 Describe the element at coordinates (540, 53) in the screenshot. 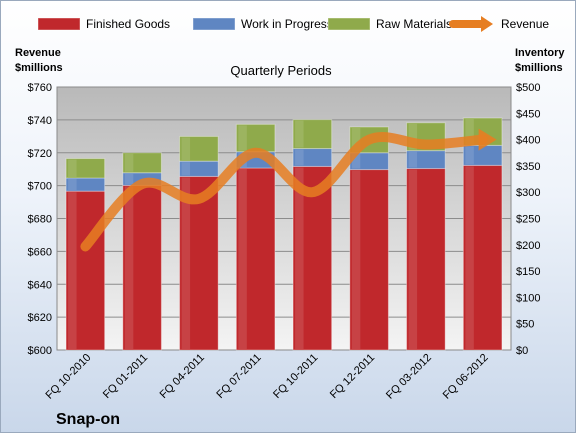

I see `right-axis-label-line1: Inventory` at that location.